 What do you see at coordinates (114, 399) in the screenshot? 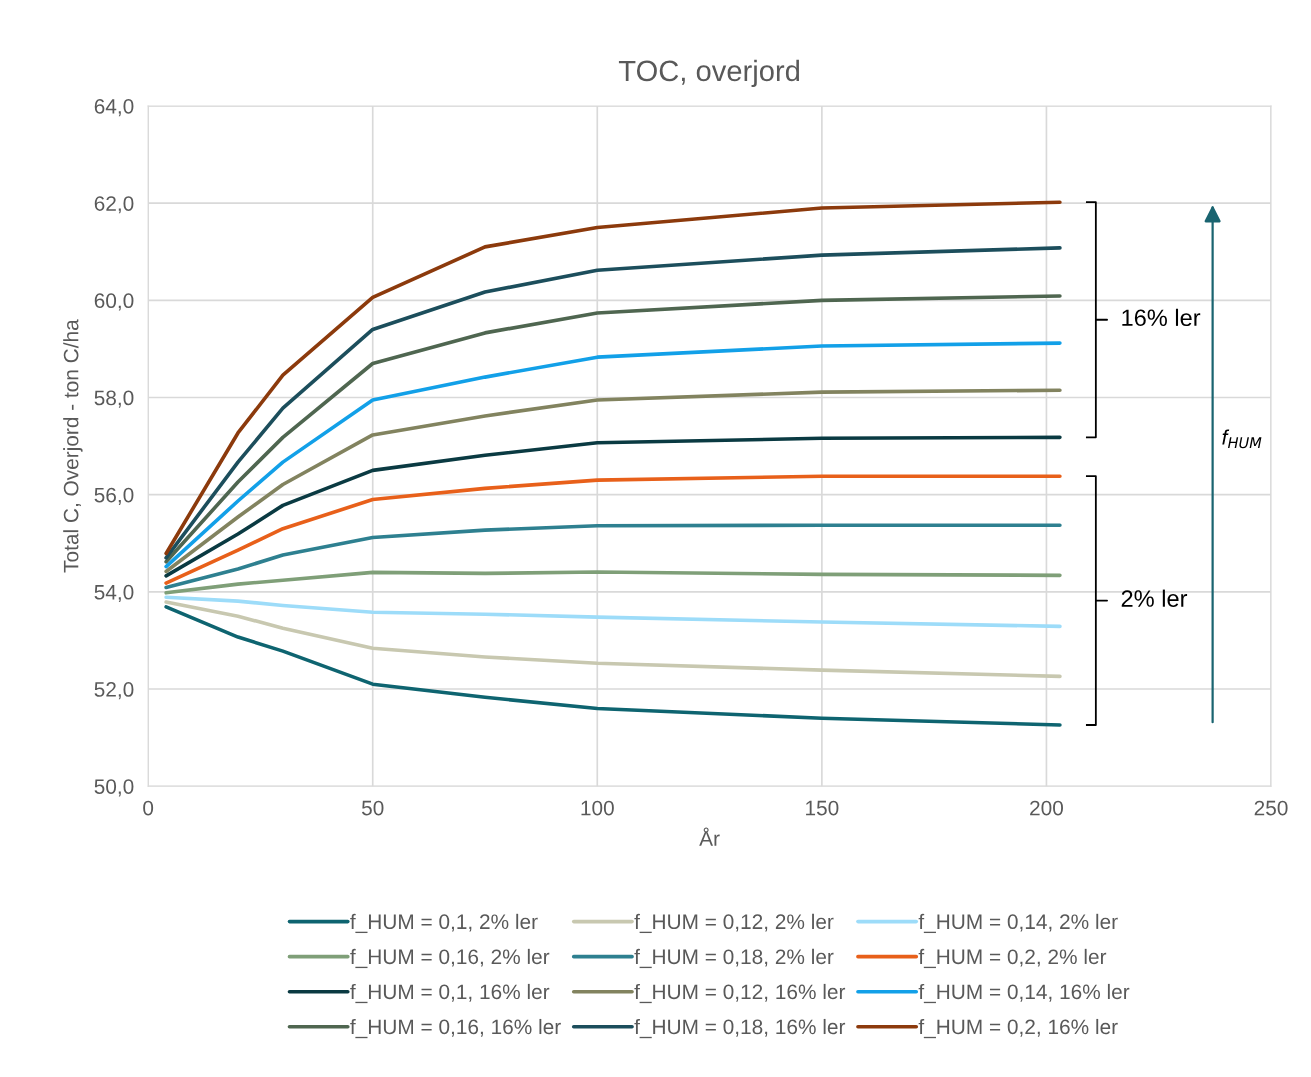
I see `y-tick-label: 58,0` at bounding box center [114, 399].